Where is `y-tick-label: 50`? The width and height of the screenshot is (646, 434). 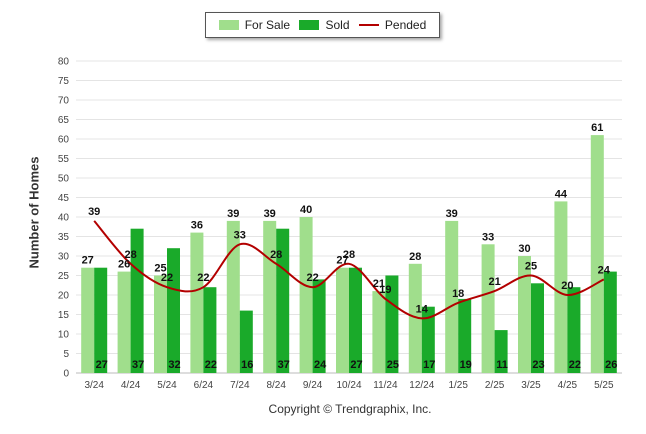
y-tick-label: 50 is located at coordinates (64, 179).